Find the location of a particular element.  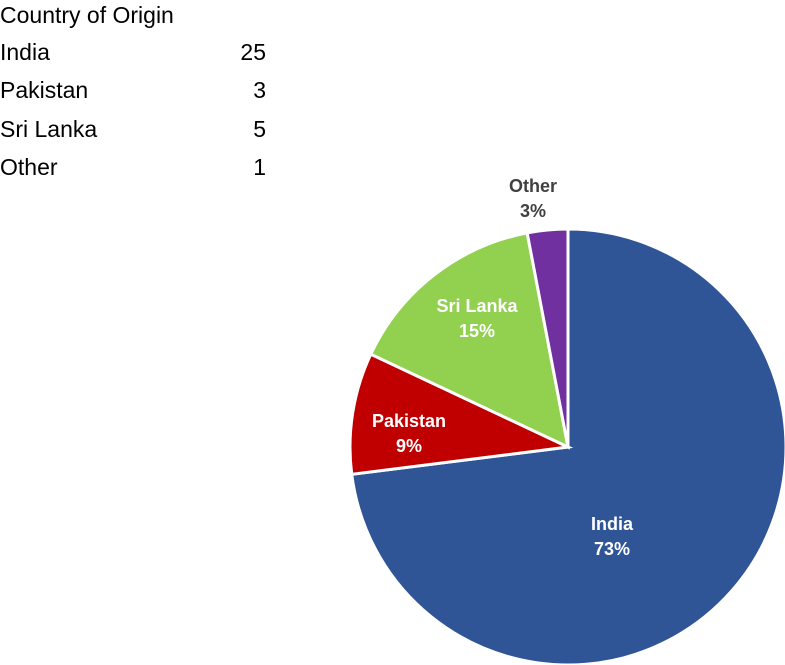

row-label: Pakistan is located at coordinates (44, 90).